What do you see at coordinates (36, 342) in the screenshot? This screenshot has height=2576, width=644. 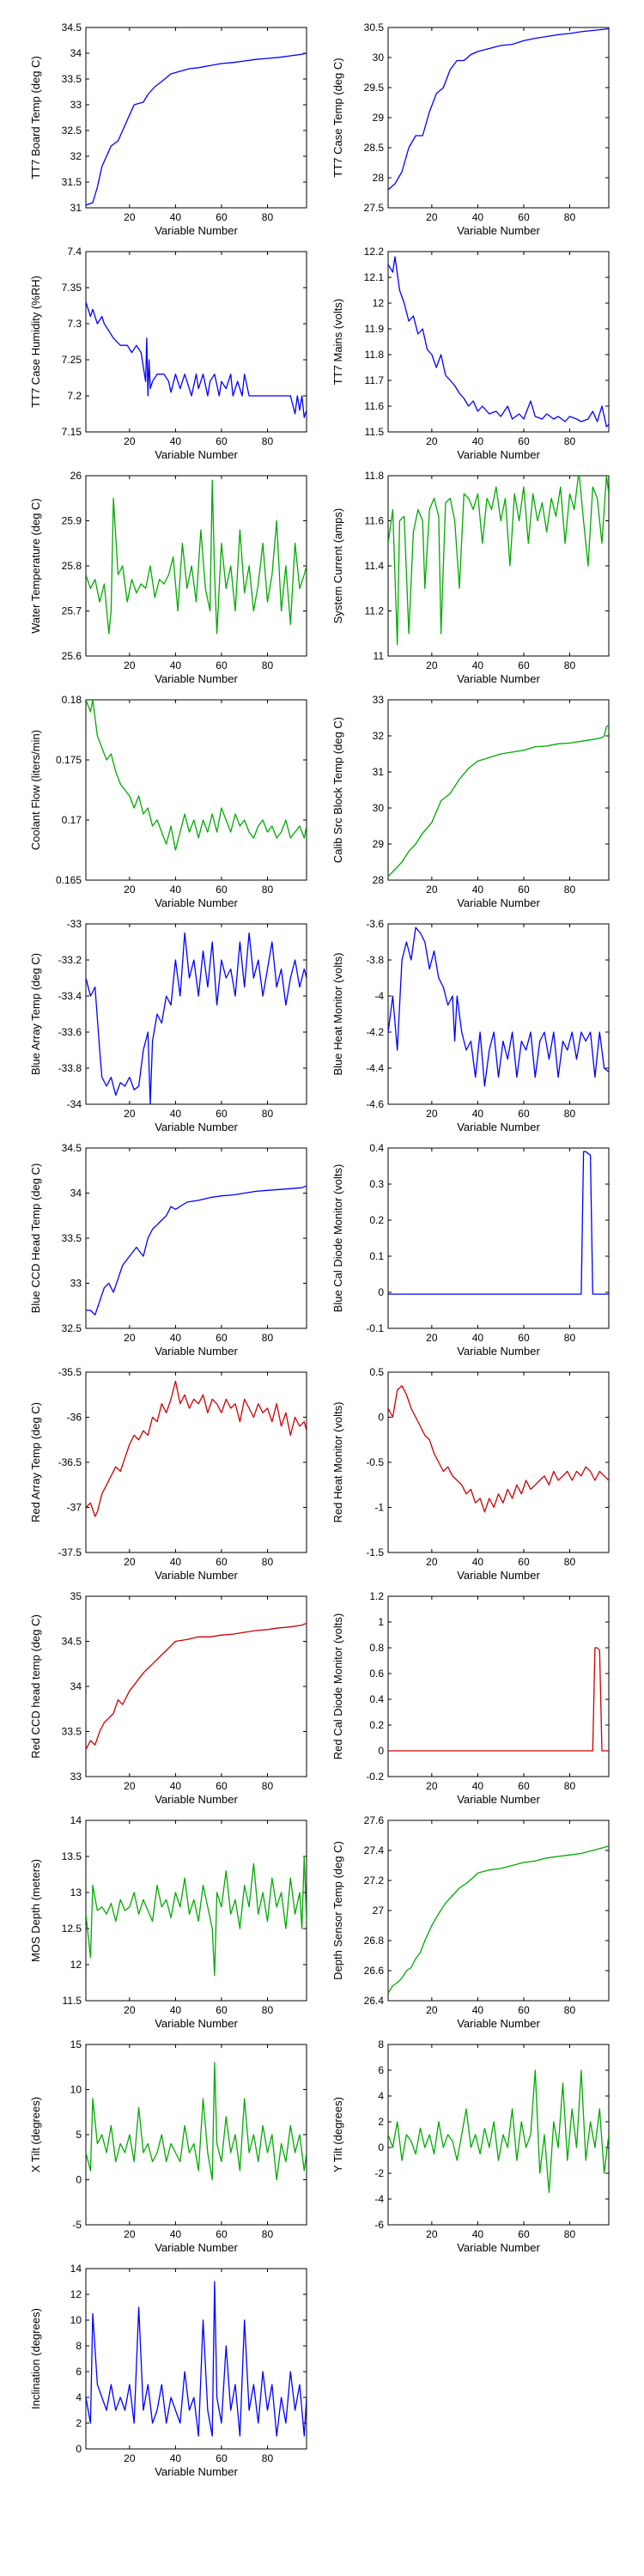 I see `y-axis-label: TT7 Case Humidity (%RH)` at bounding box center [36, 342].